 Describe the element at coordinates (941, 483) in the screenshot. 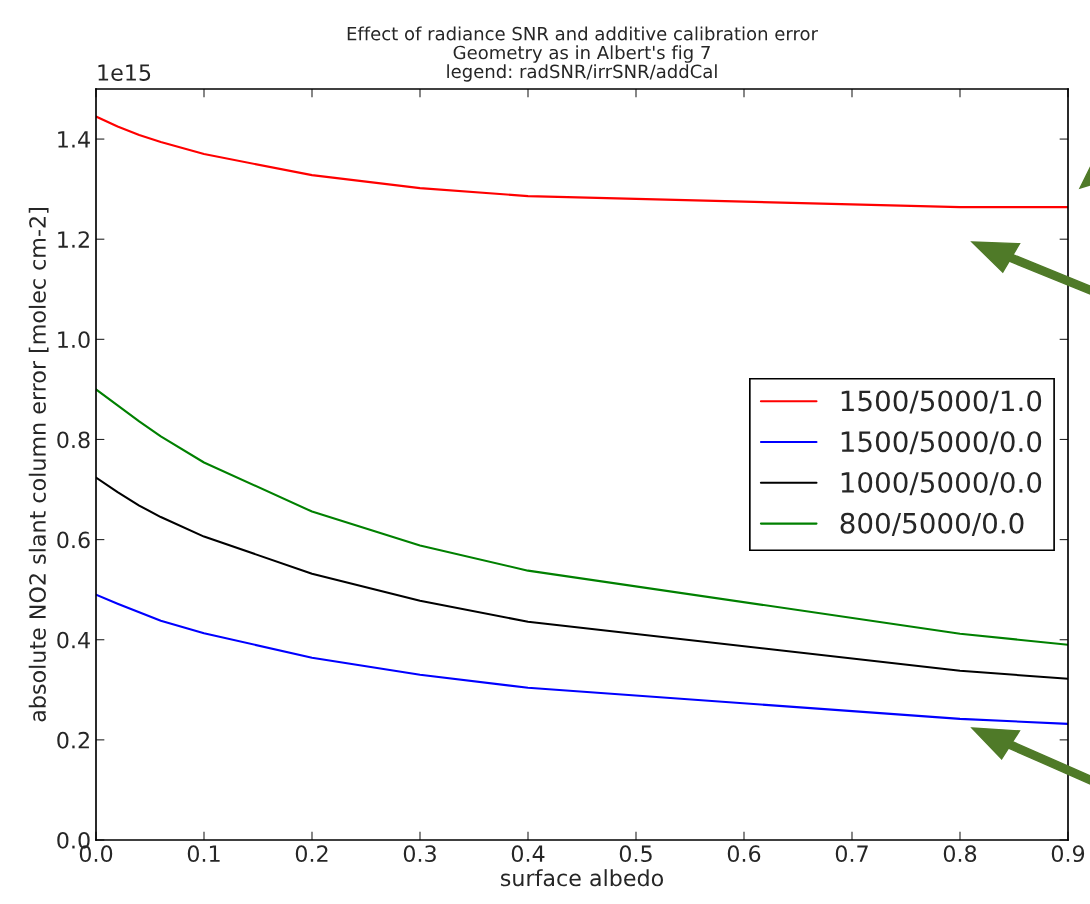

I see `legend-label: 1000/5000/0.0` at that location.